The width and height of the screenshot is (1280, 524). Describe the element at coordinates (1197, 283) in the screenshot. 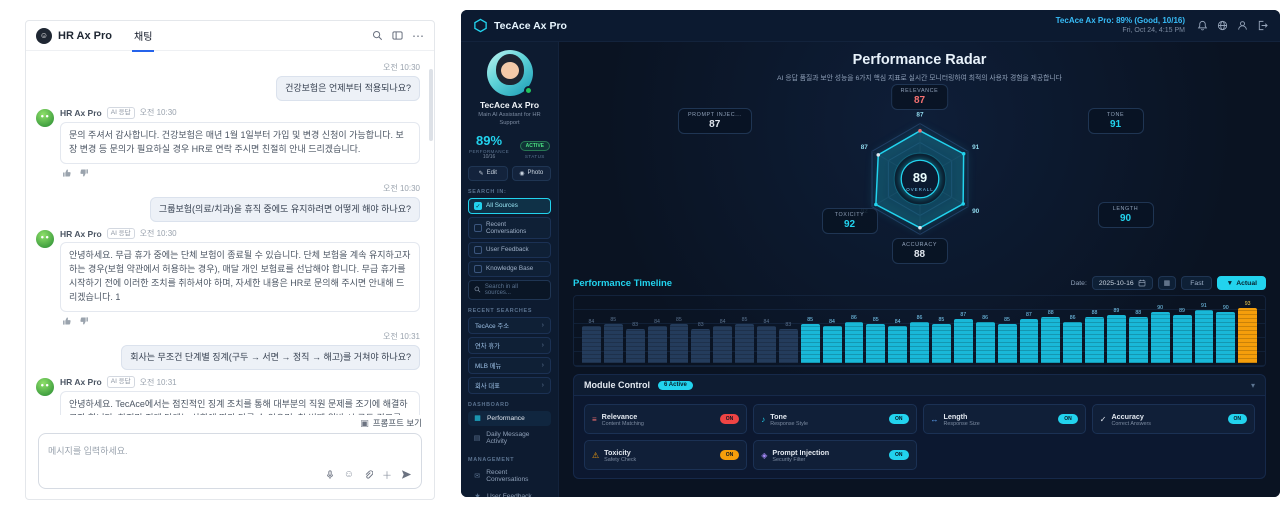

I see `fast-toggle-button: Fast` at that location.